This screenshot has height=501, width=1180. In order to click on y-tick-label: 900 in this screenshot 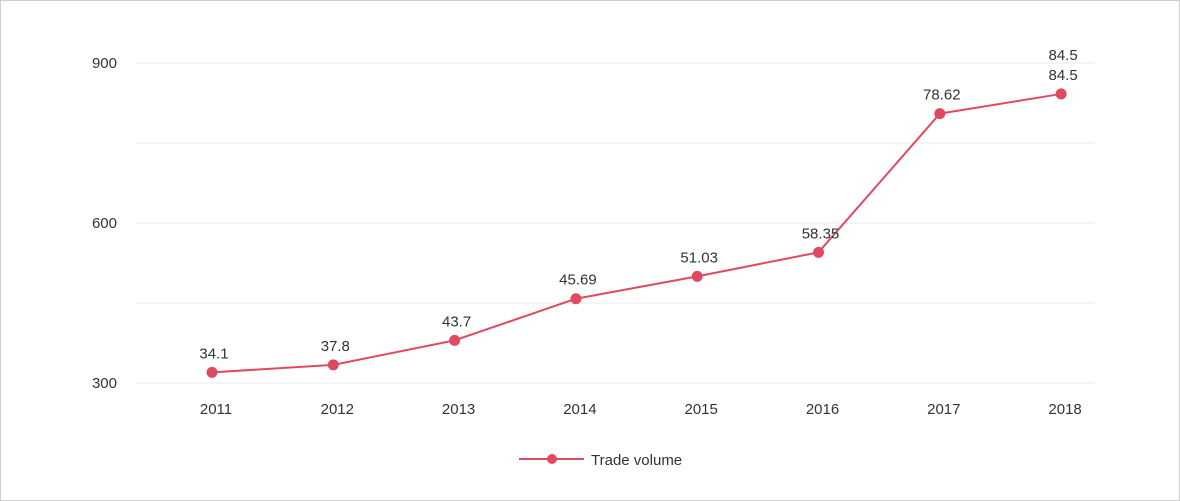, I will do `click(104, 63)`.